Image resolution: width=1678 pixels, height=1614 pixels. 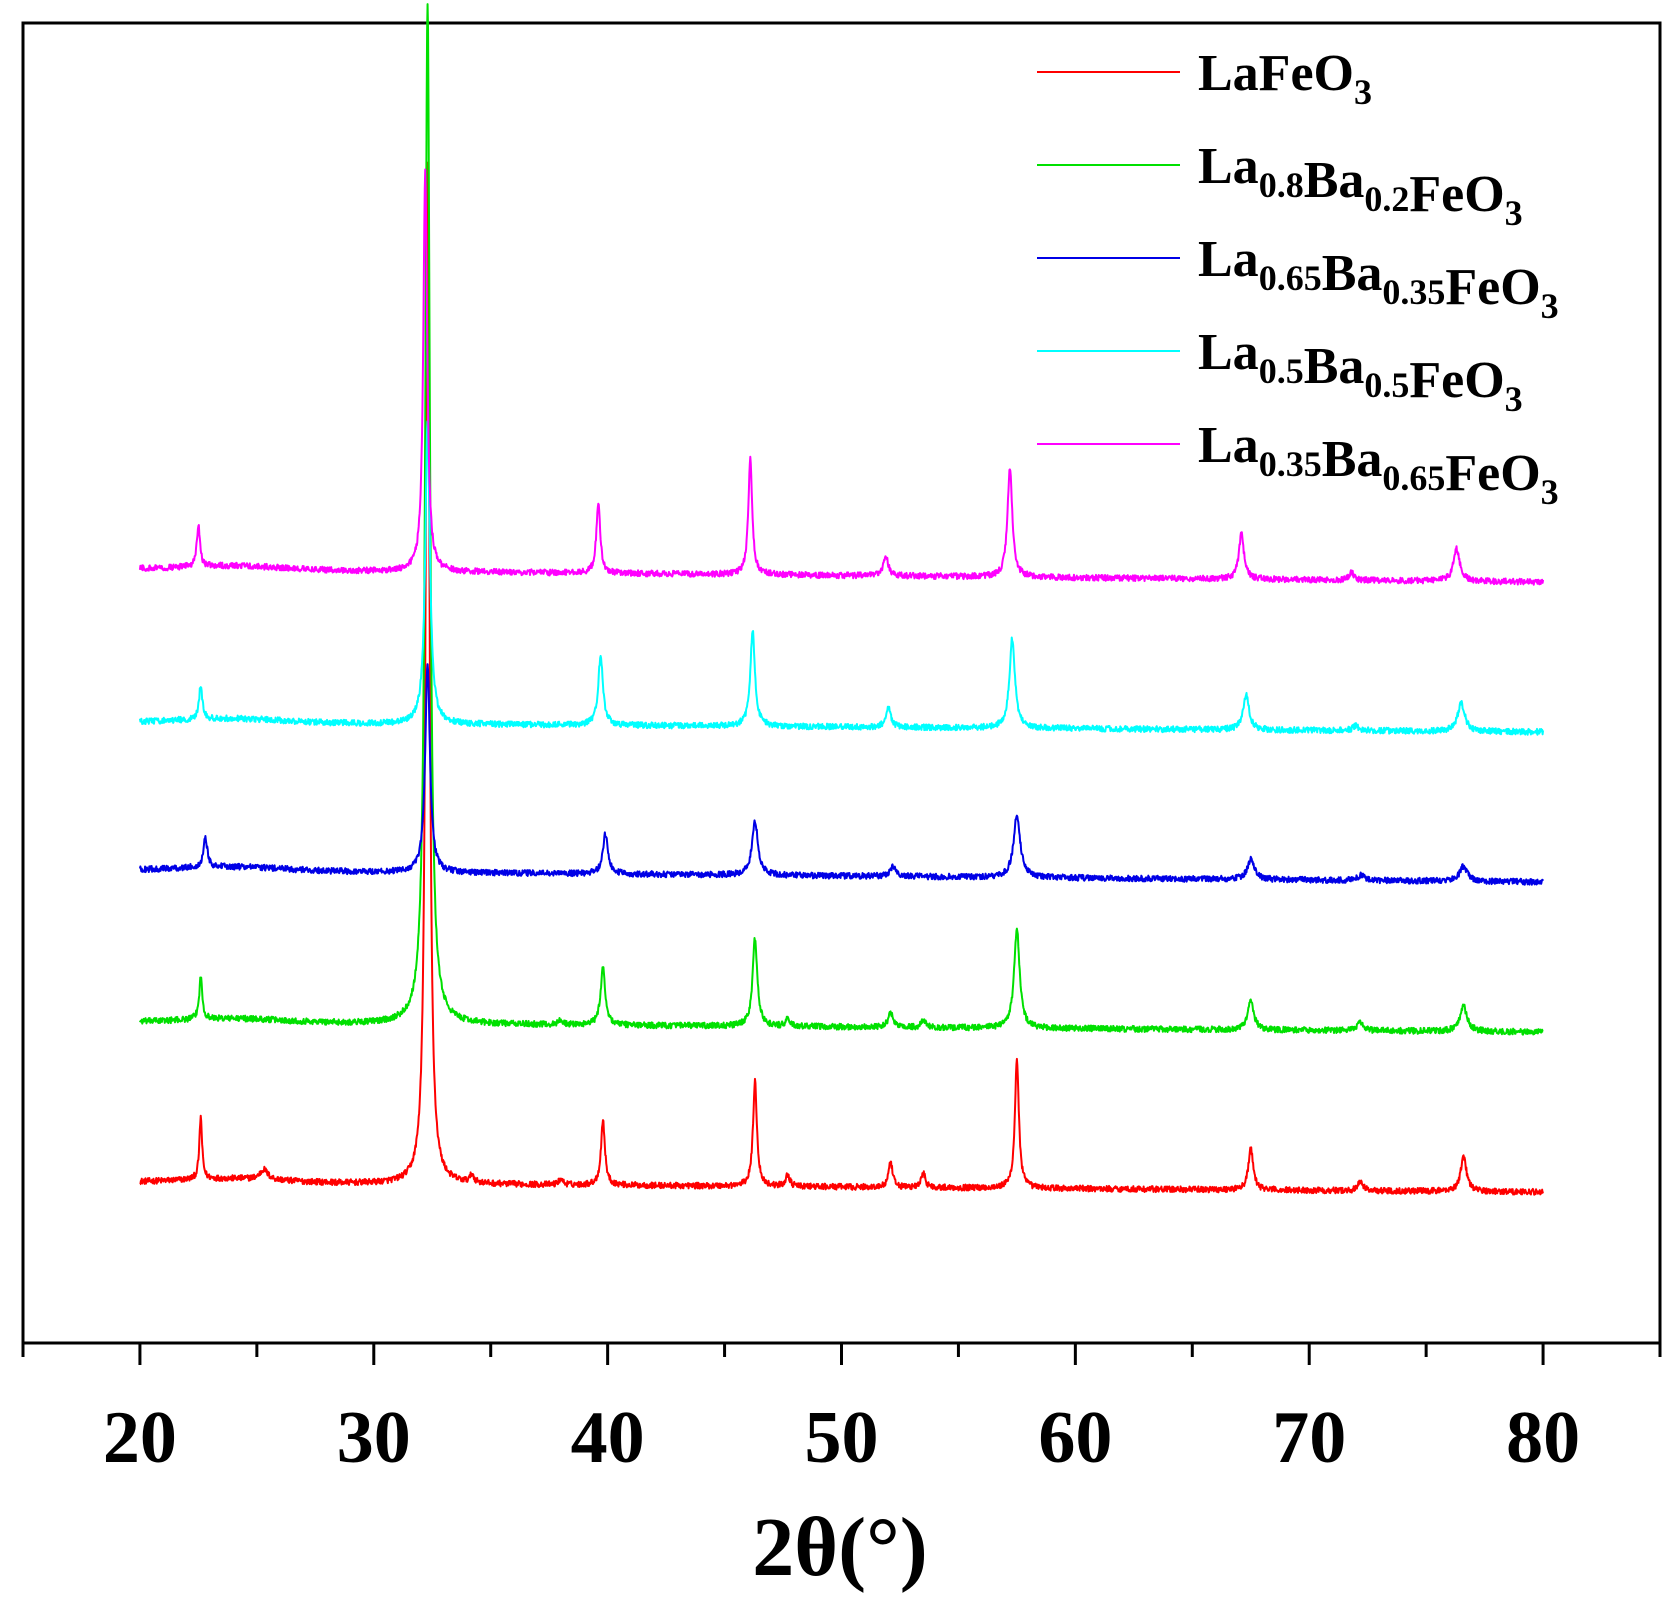 I want to click on x-tick-label-30: 30, so click(x=374, y=1438).